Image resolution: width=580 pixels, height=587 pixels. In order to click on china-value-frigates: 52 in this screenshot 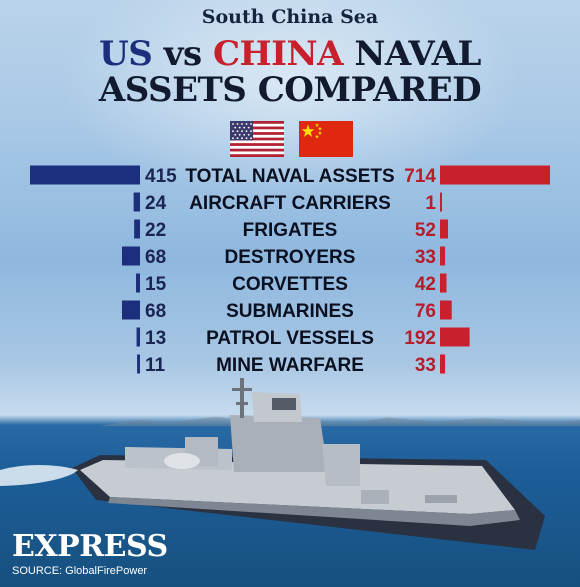, I will do `click(425, 230)`.